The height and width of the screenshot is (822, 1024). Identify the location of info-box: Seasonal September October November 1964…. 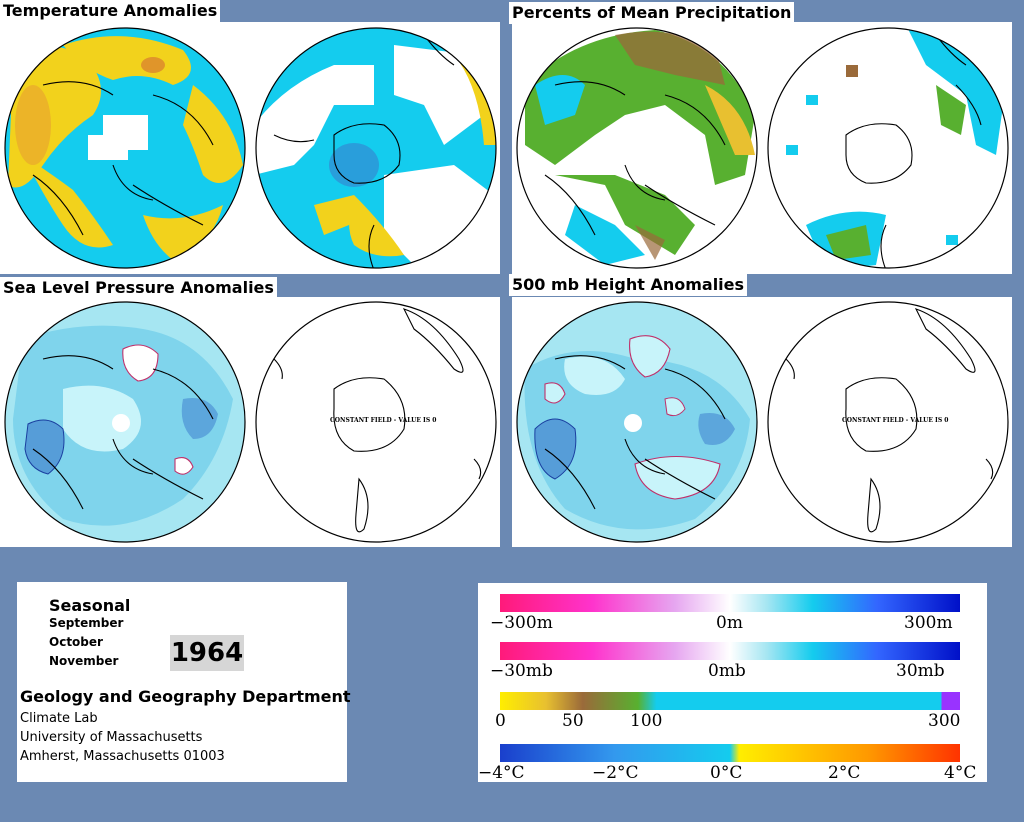
(184, 682).